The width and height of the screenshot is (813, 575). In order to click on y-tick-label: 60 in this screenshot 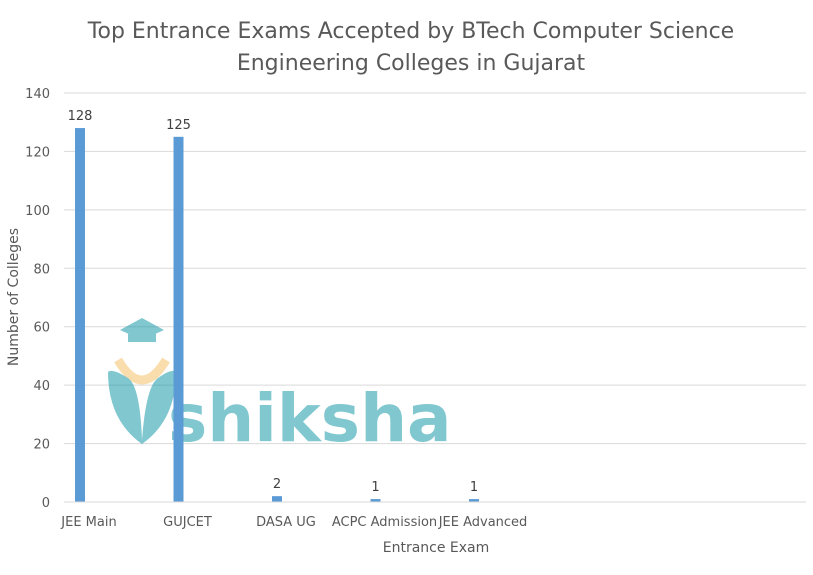, I will do `click(41, 328)`.